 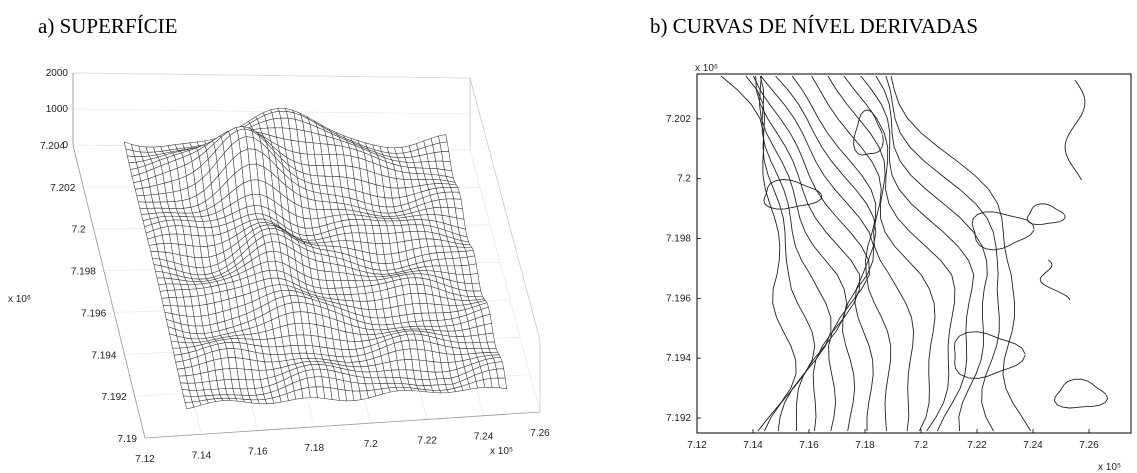 What do you see at coordinates (342, 425) in the screenshot?
I see `x-axis-line` at bounding box center [342, 425].